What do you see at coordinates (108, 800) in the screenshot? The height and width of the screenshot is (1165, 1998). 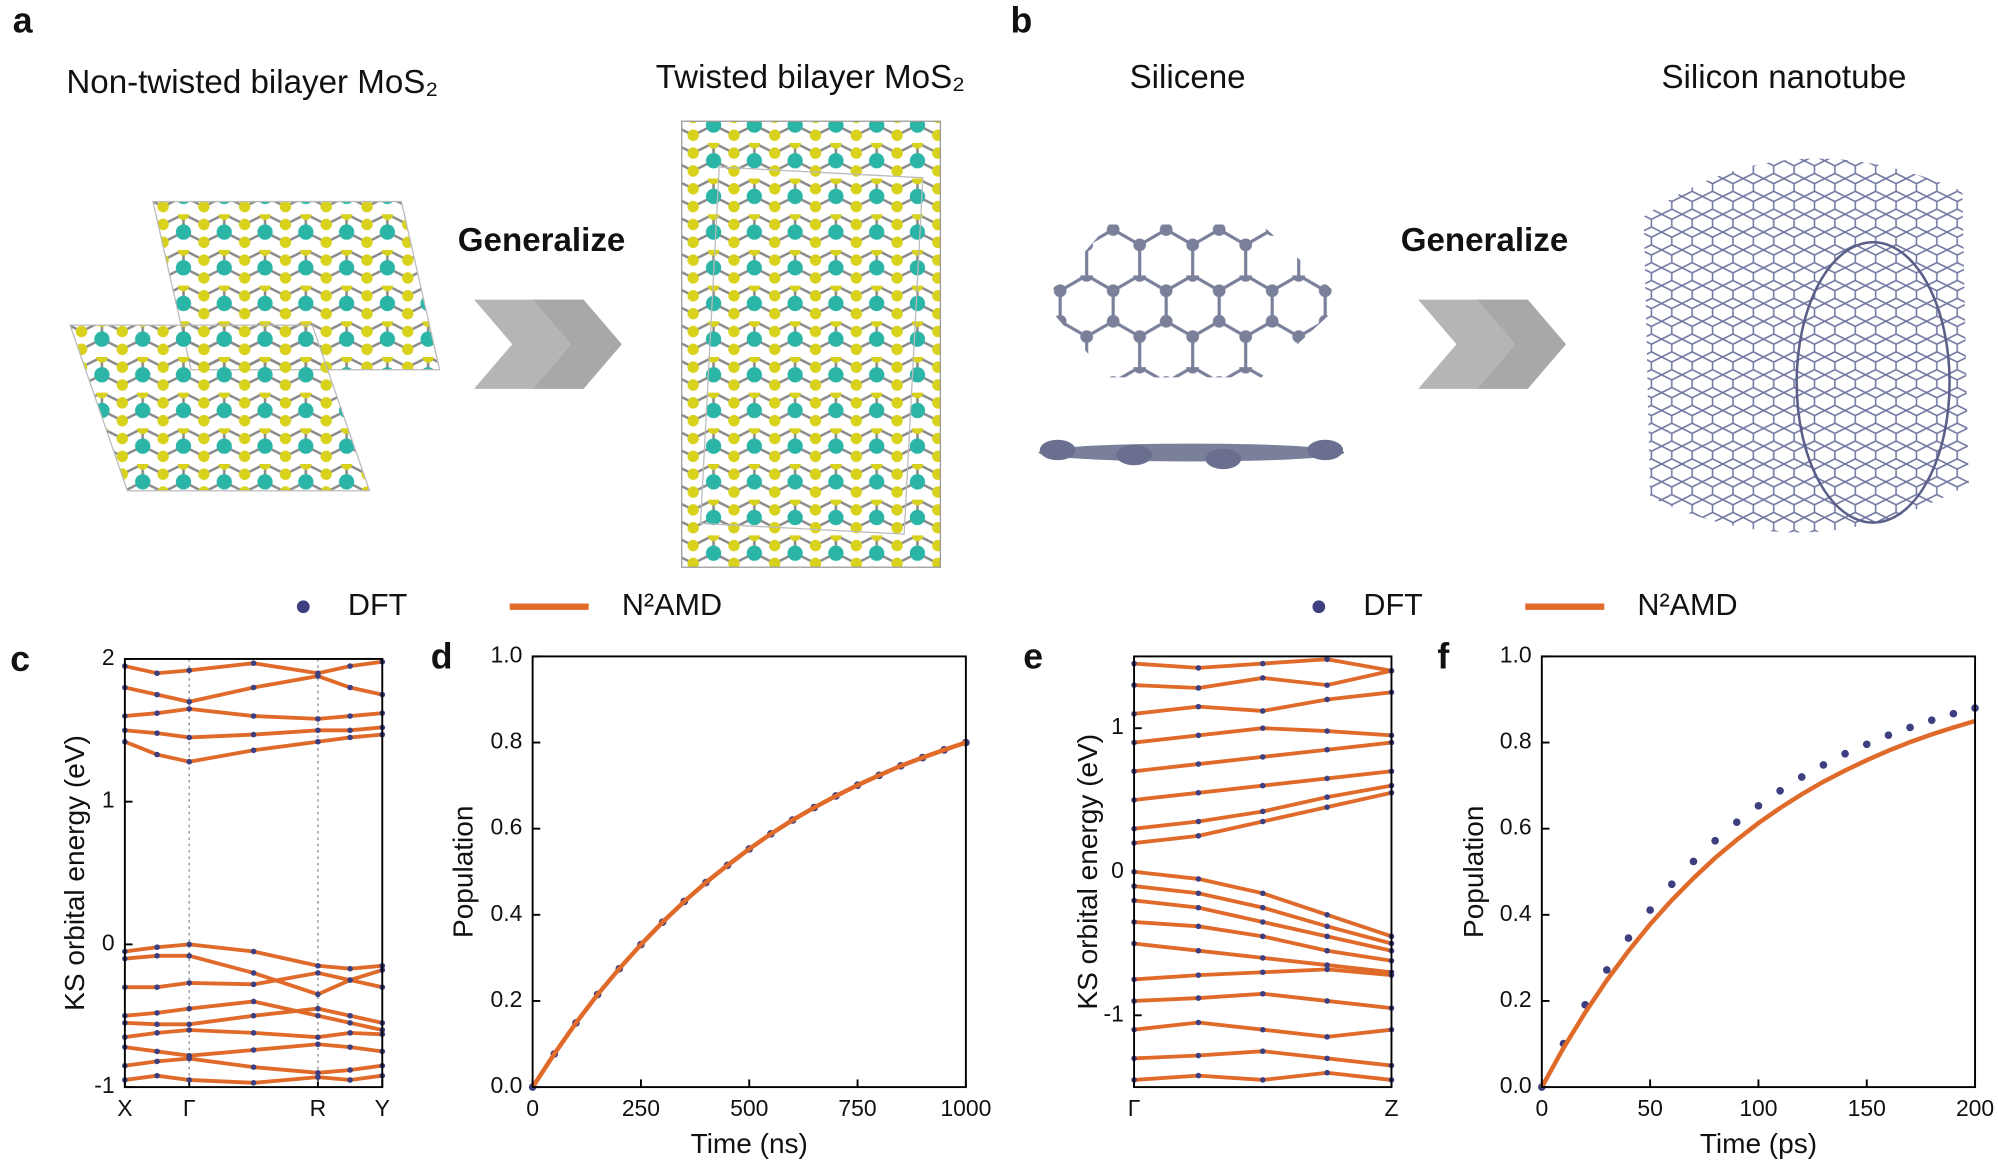 I see `y-tick-label: 1` at bounding box center [108, 800].